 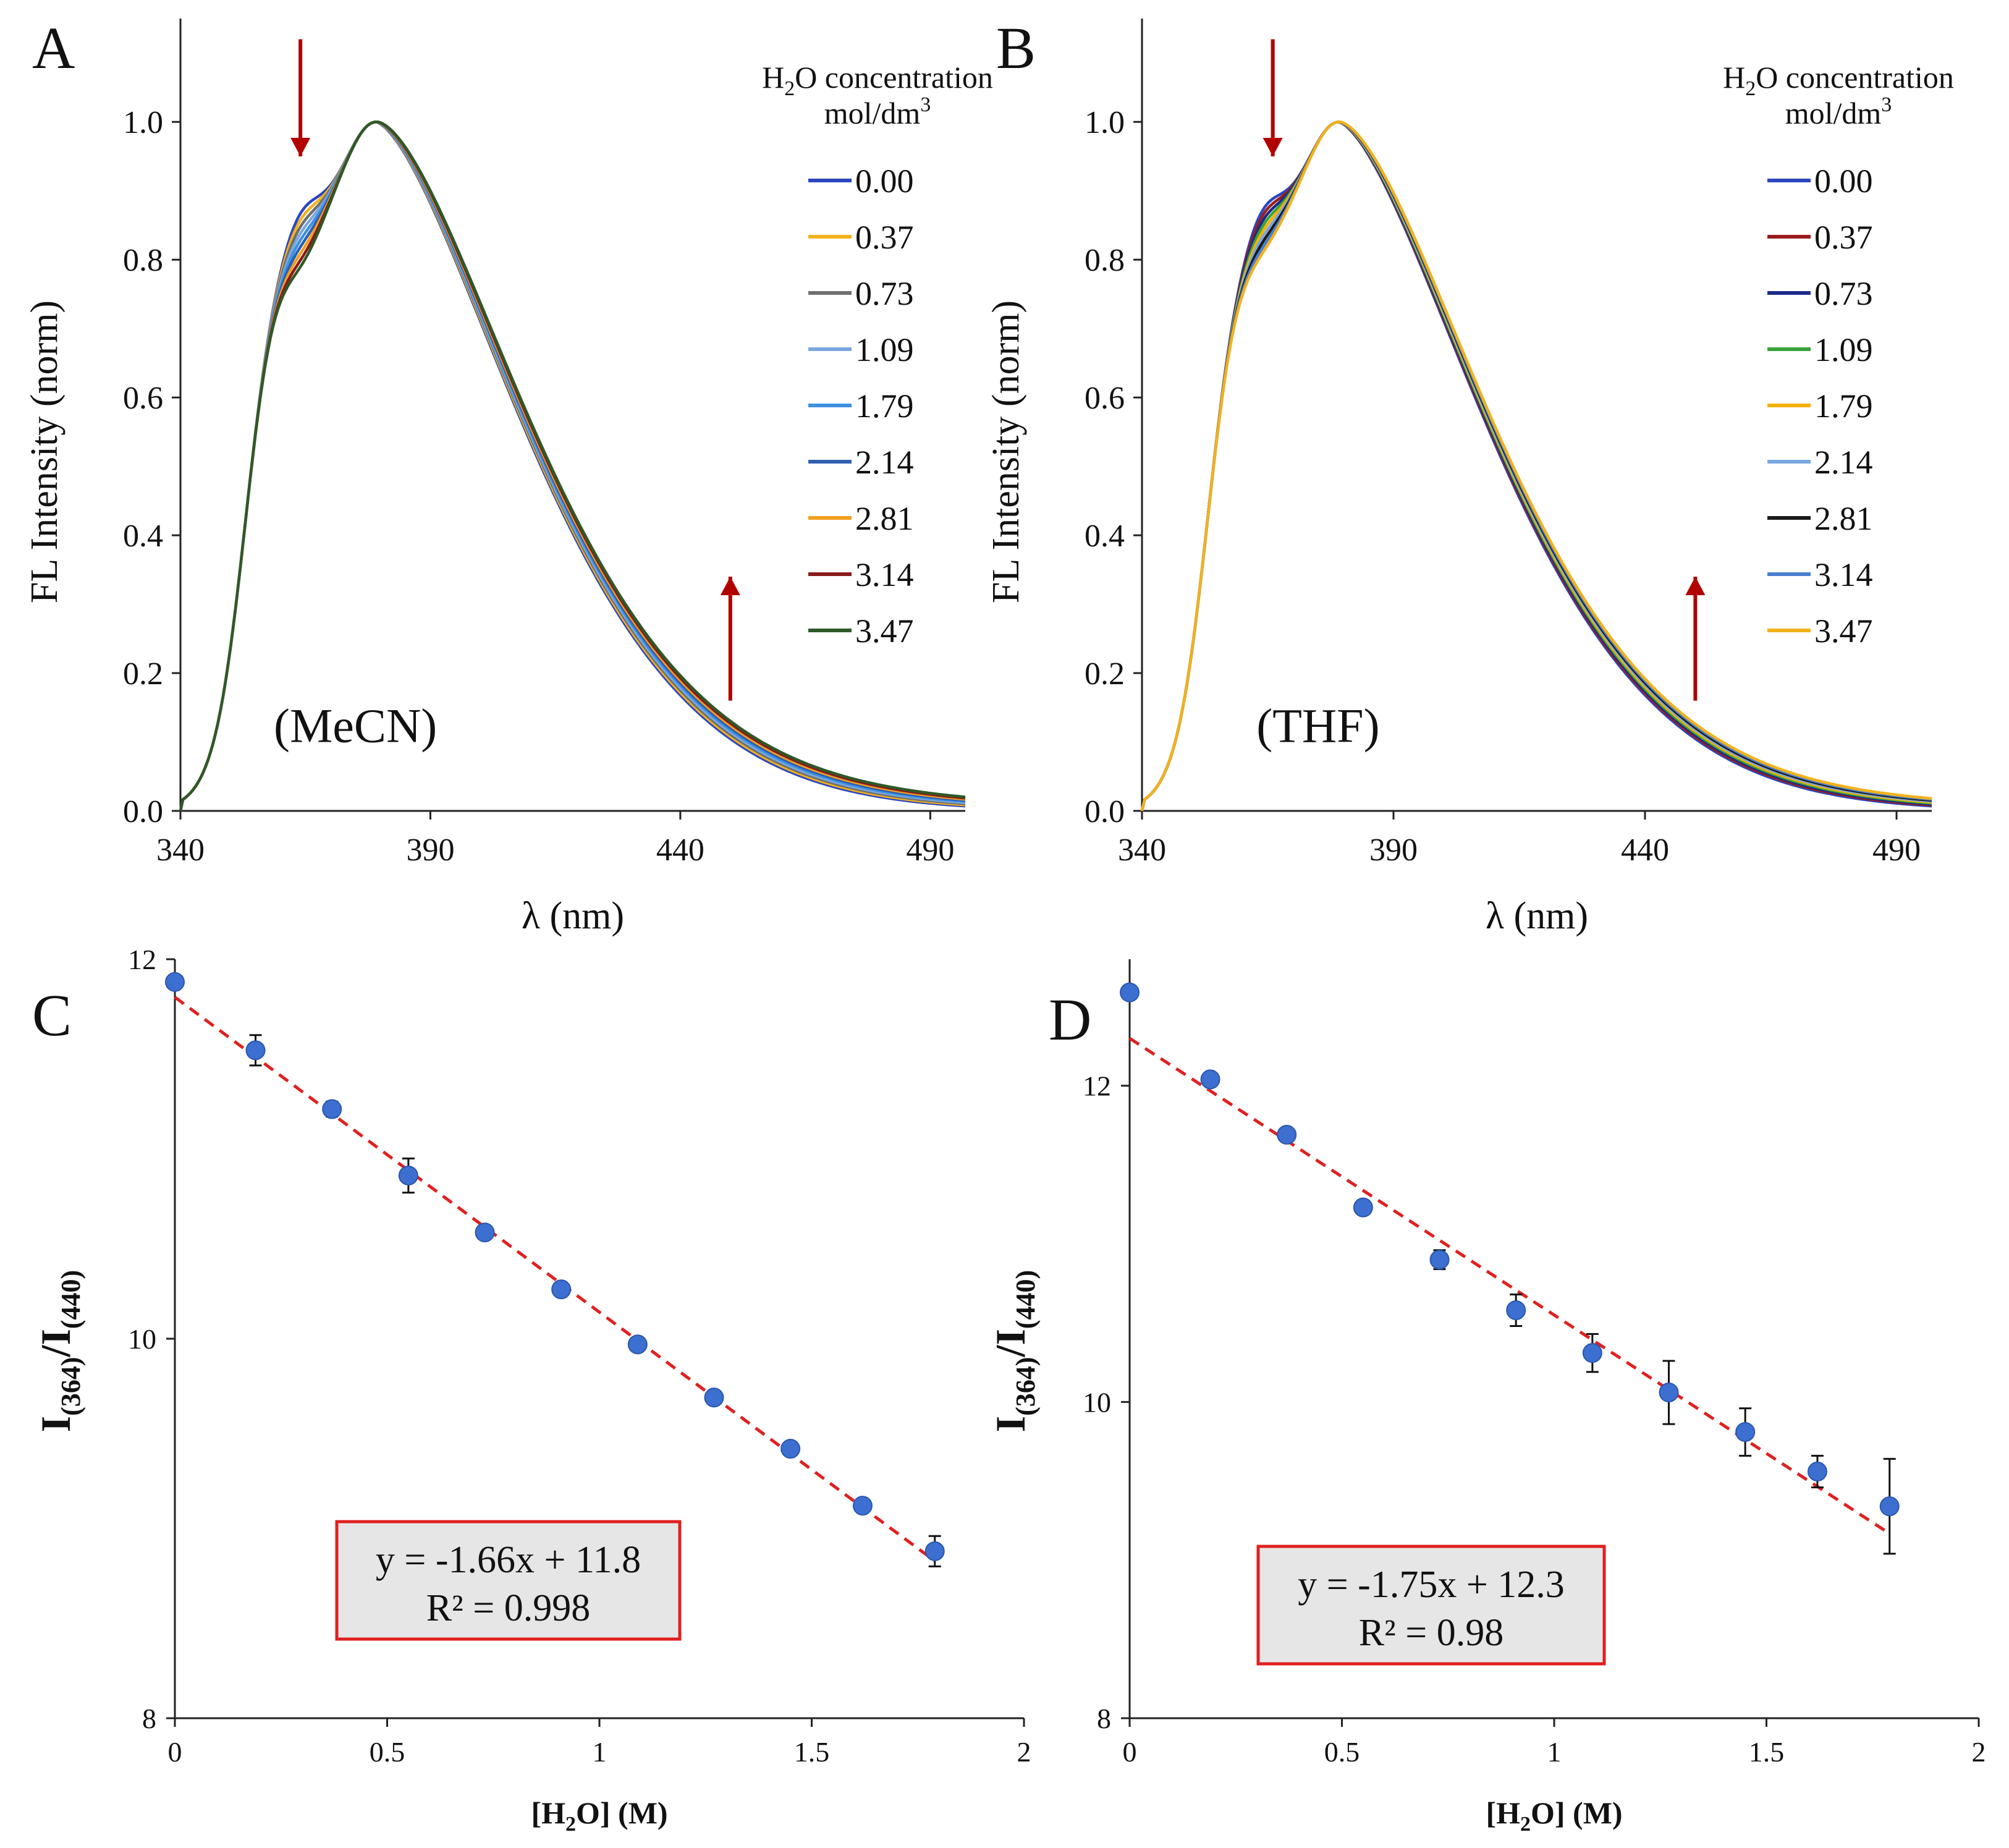 What do you see at coordinates (1070, 1020) in the screenshot?
I see `panel-label: D` at bounding box center [1070, 1020].